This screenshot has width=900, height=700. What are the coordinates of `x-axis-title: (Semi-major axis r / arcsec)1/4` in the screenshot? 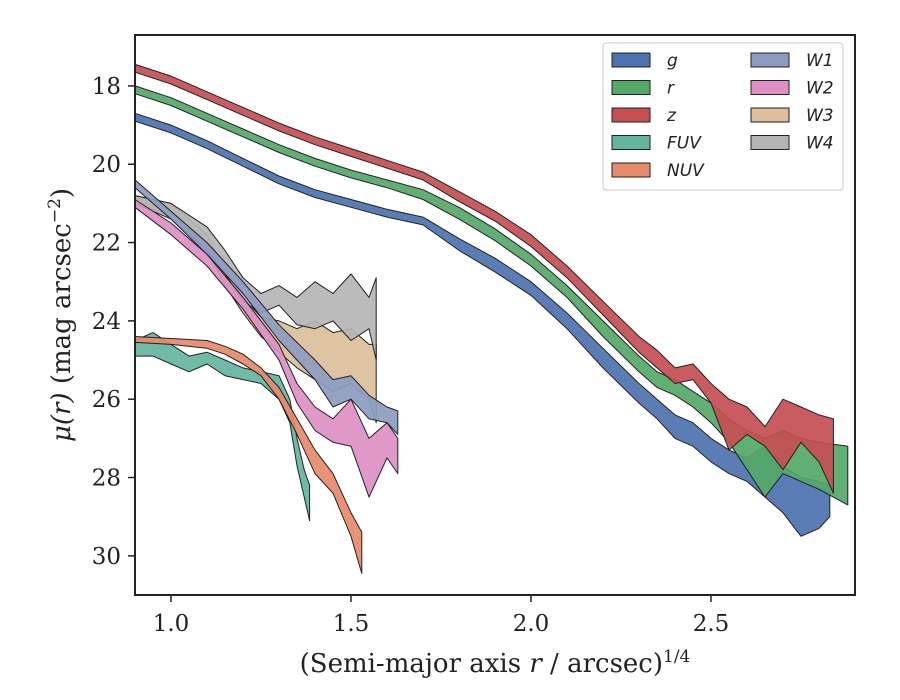 It's located at (495, 663).